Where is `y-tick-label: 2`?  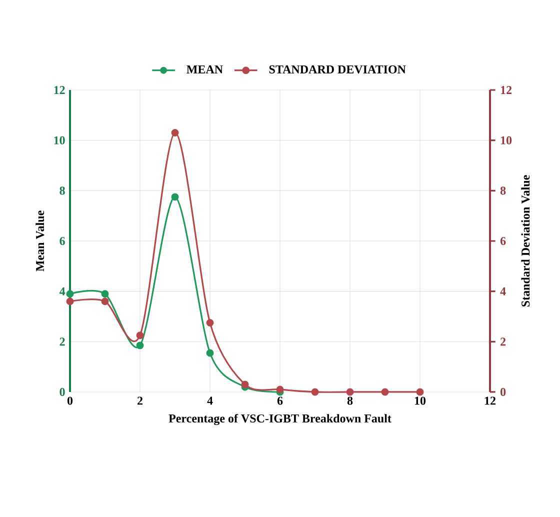
y-tick-label: 2 is located at coordinates (62, 342).